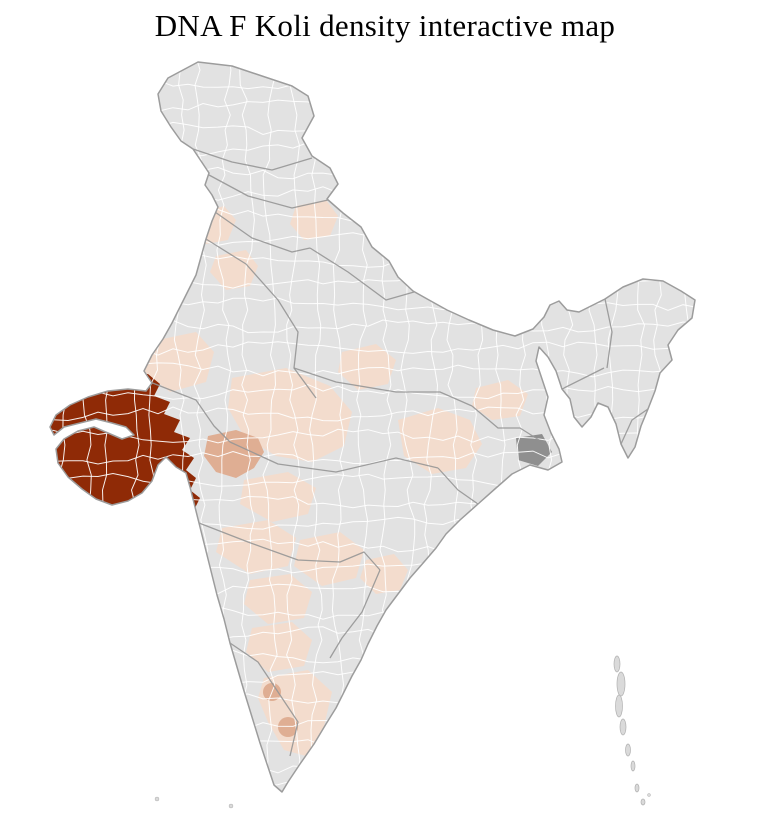 Image resolution: width=770 pixels, height=813 pixels. What do you see at coordinates (234, 270) in the screenshot?
I see `map-region-north-rajasthan-patch` at bounding box center [234, 270].